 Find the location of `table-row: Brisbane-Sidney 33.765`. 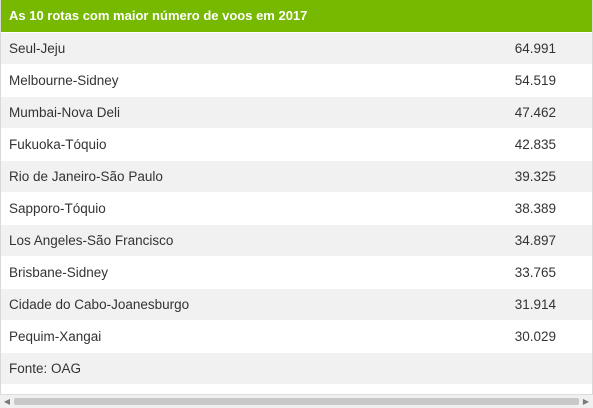

table-row: Brisbane-Sidney 33.765 is located at coordinates (296, 272).